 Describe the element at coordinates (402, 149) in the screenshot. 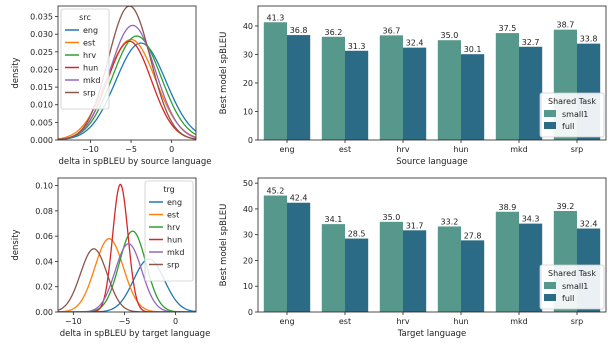

I see `bar-src-xtick-label-hrv: hrv` at that location.